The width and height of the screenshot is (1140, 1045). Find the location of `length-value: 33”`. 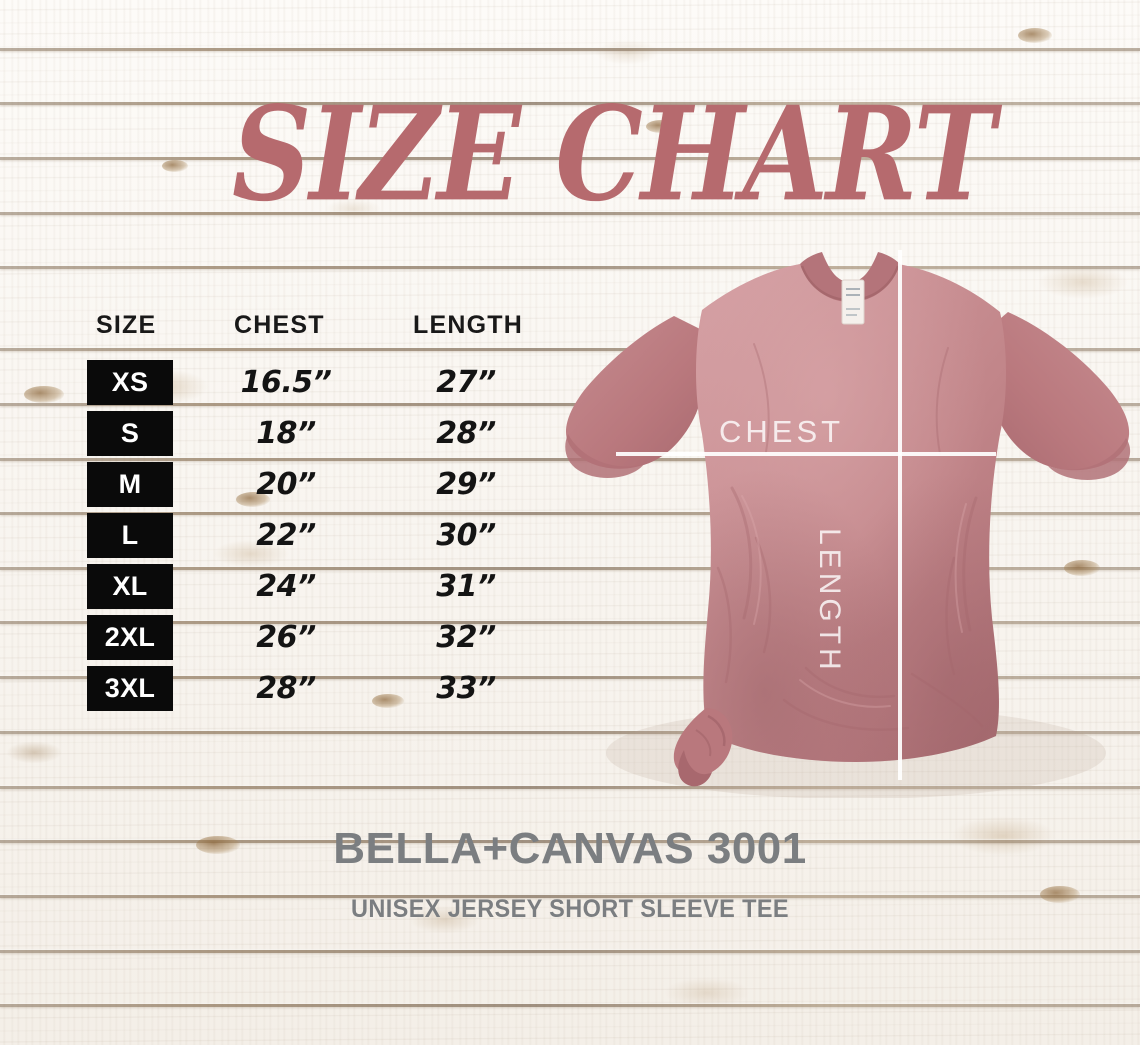

length-value: 33” is located at coordinates (466, 688).